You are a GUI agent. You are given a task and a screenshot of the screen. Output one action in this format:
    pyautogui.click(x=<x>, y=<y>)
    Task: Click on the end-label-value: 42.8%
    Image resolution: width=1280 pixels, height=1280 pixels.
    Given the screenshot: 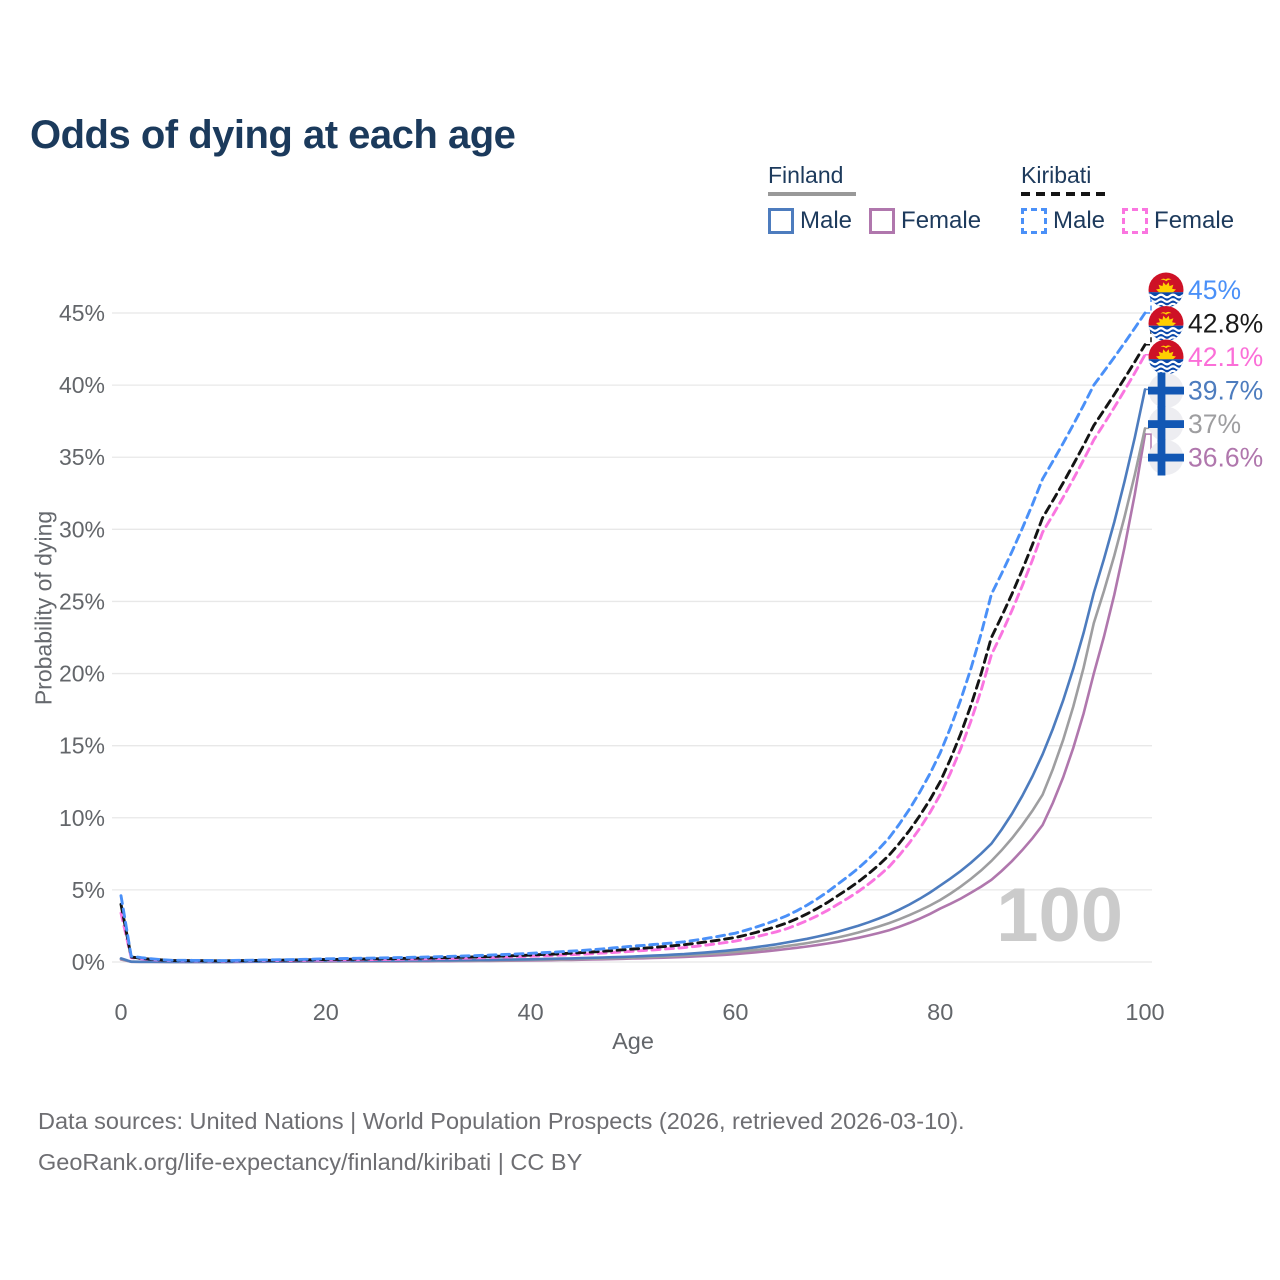 What is the action you would take?
    pyautogui.click(x=1225, y=324)
    